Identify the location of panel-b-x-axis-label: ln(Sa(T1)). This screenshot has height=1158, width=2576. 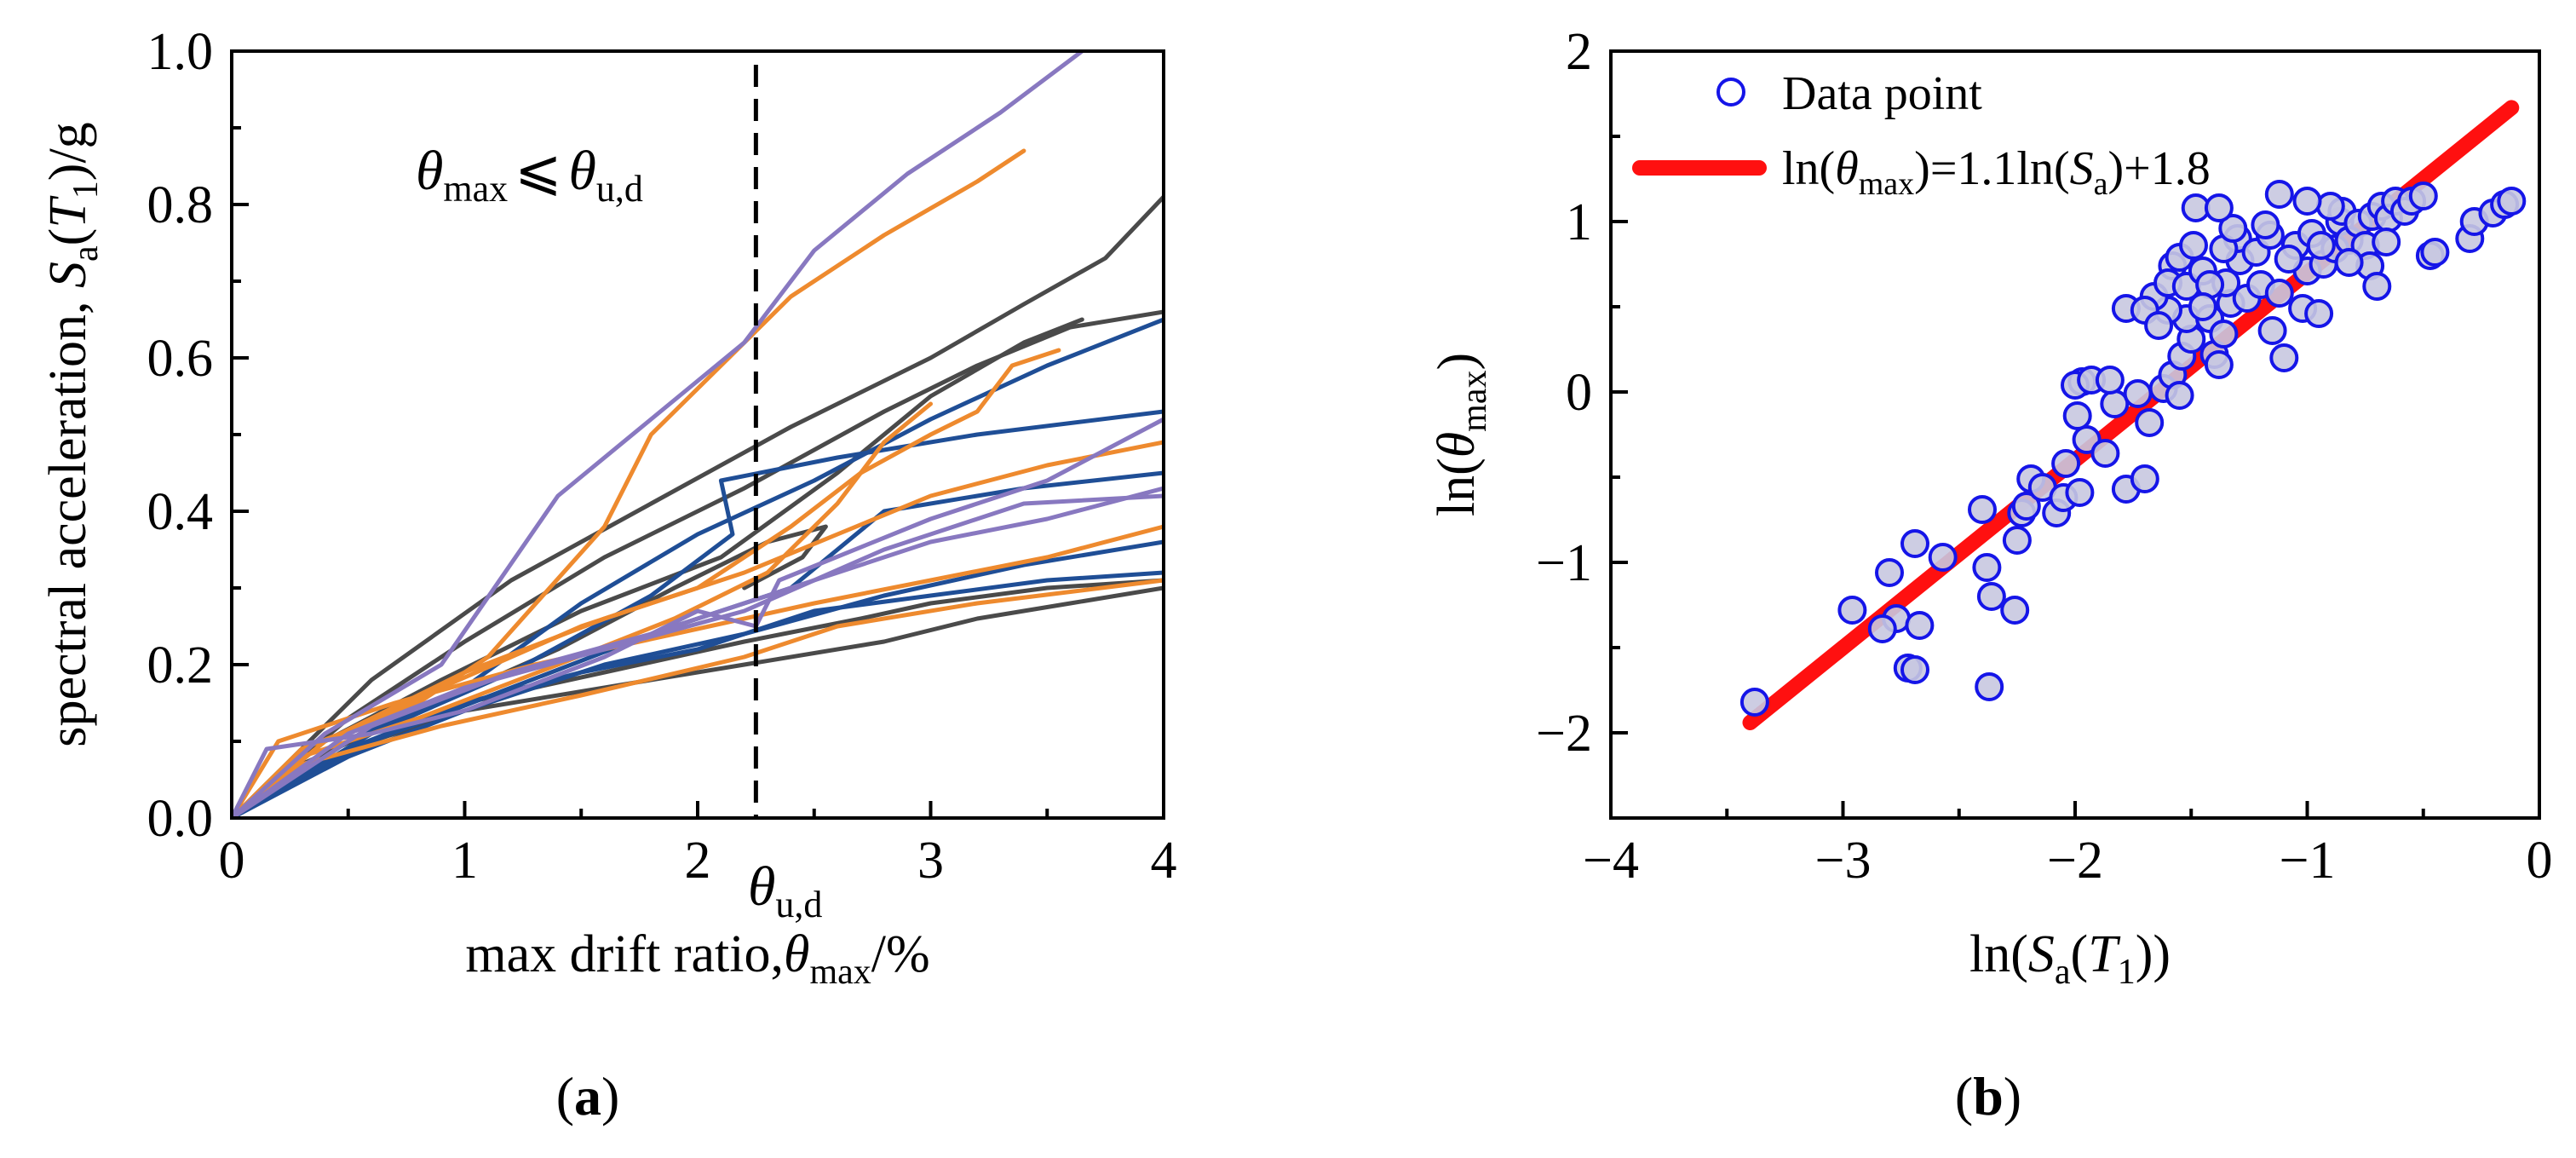
(2070, 958).